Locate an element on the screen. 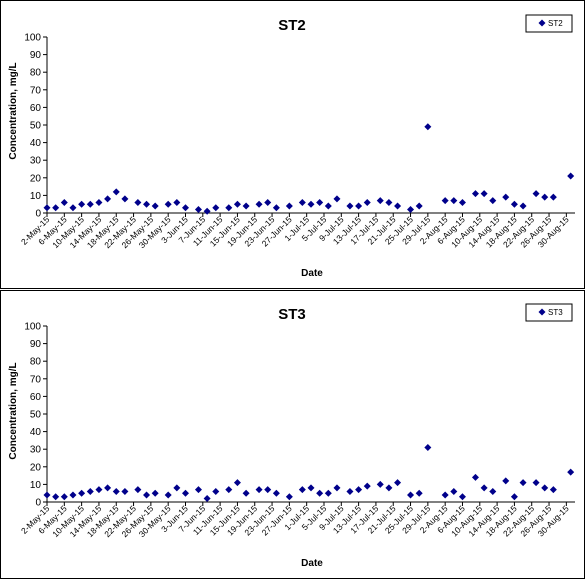  y-axis-title: Concentration, mg/L is located at coordinates (13, 110).